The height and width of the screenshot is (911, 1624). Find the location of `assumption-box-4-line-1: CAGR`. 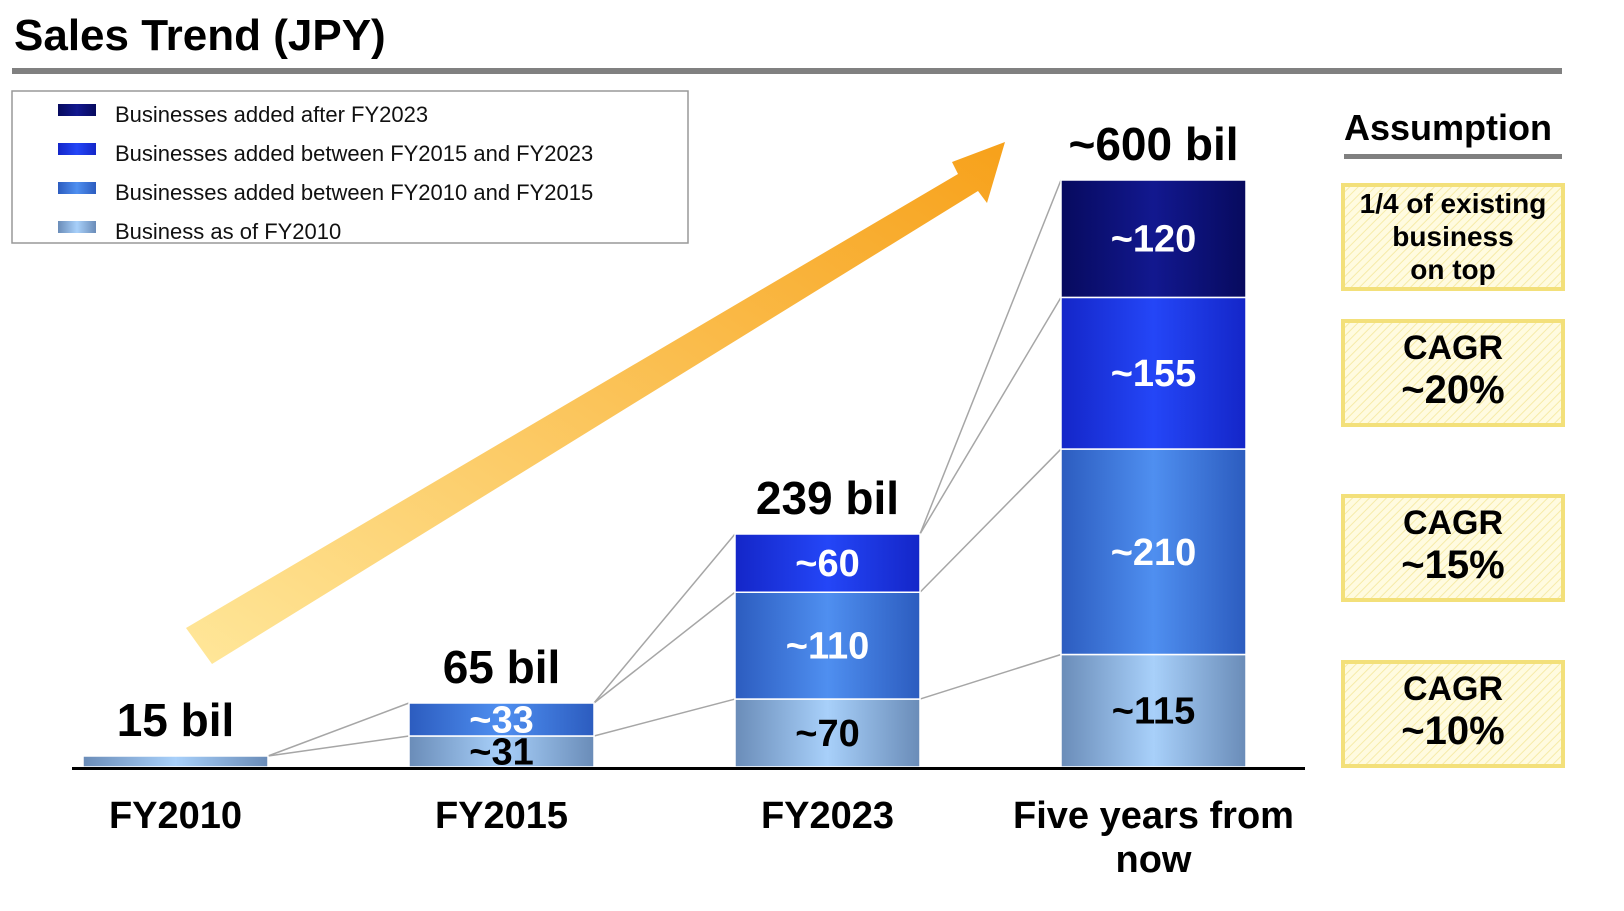

assumption-box-4-line-1: CAGR is located at coordinates (1453, 689).